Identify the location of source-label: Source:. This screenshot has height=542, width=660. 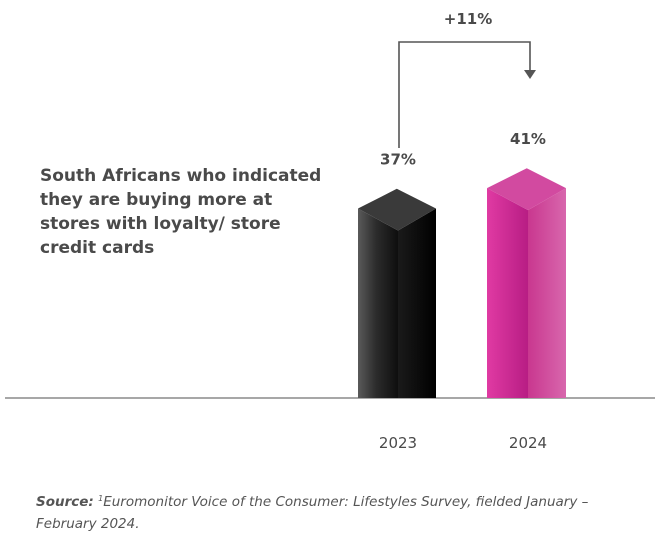
(65, 502).